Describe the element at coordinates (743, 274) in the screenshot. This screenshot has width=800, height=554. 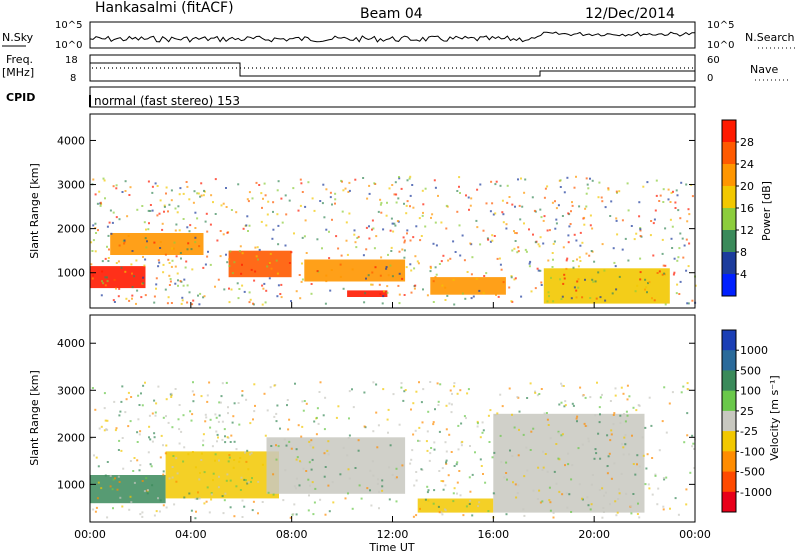
I see `power-colorbar-tick-label: 4` at that location.